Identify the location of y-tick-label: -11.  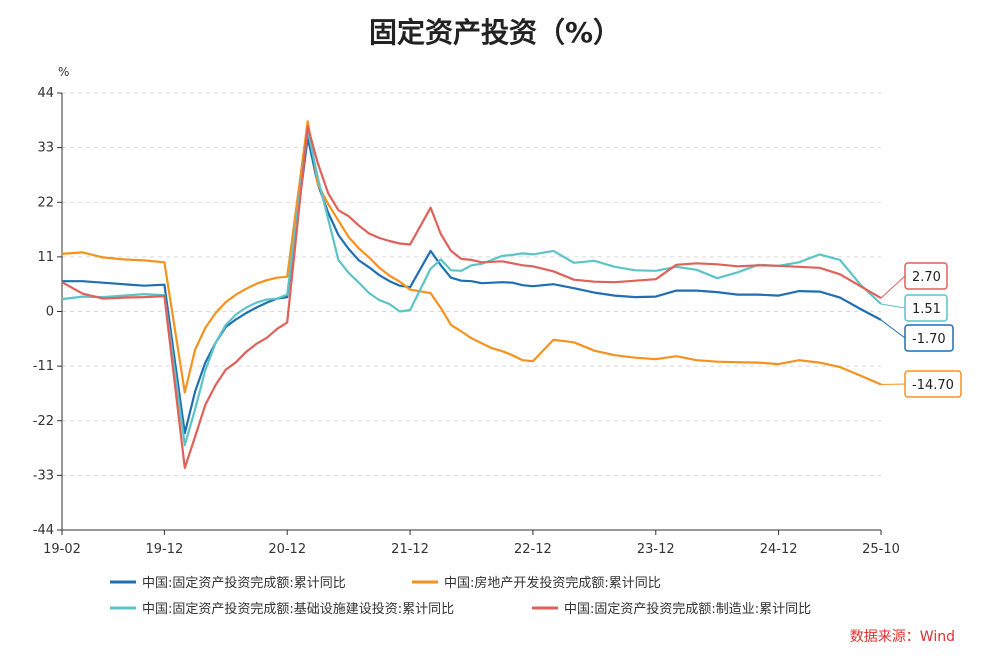
(43, 366).